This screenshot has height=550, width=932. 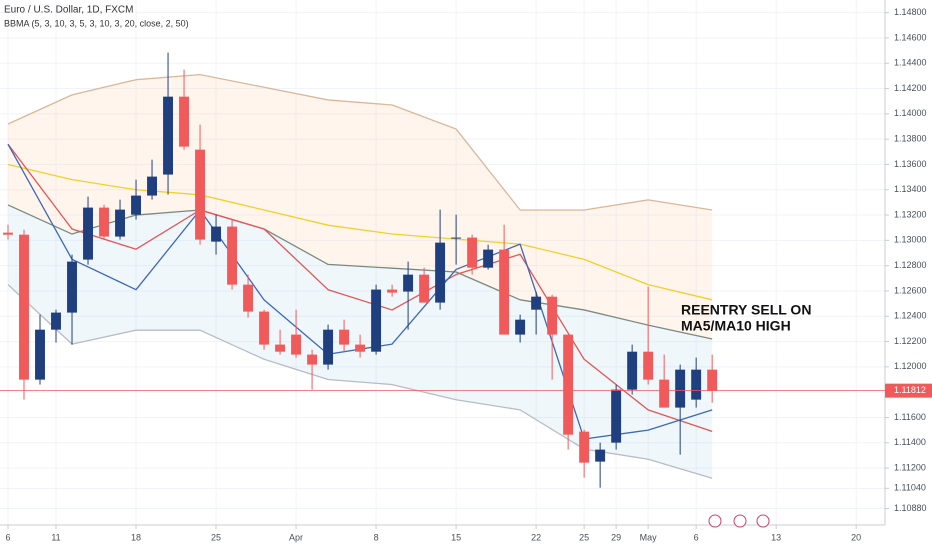 What do you see at coordinates (910, 12) in the screenshot?
I see `y-tick-label: 1.14800` at bounding box center [910, 12].